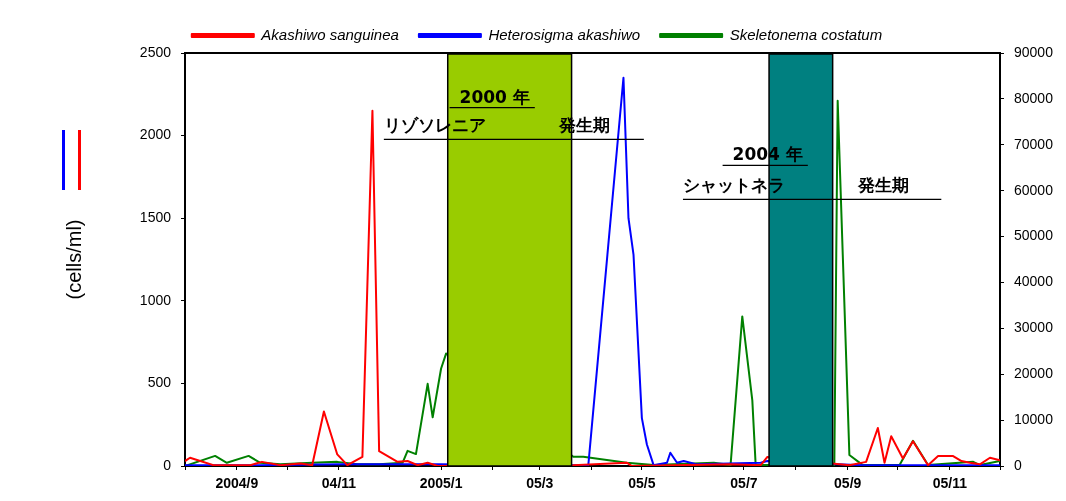 Image resolution: width=1066 pixels, height=501 pixels. What do you see at coordinates (540, 483) in the screenshot?
I see `x-tick-label: 05/3` at bounding box center [540, 483].